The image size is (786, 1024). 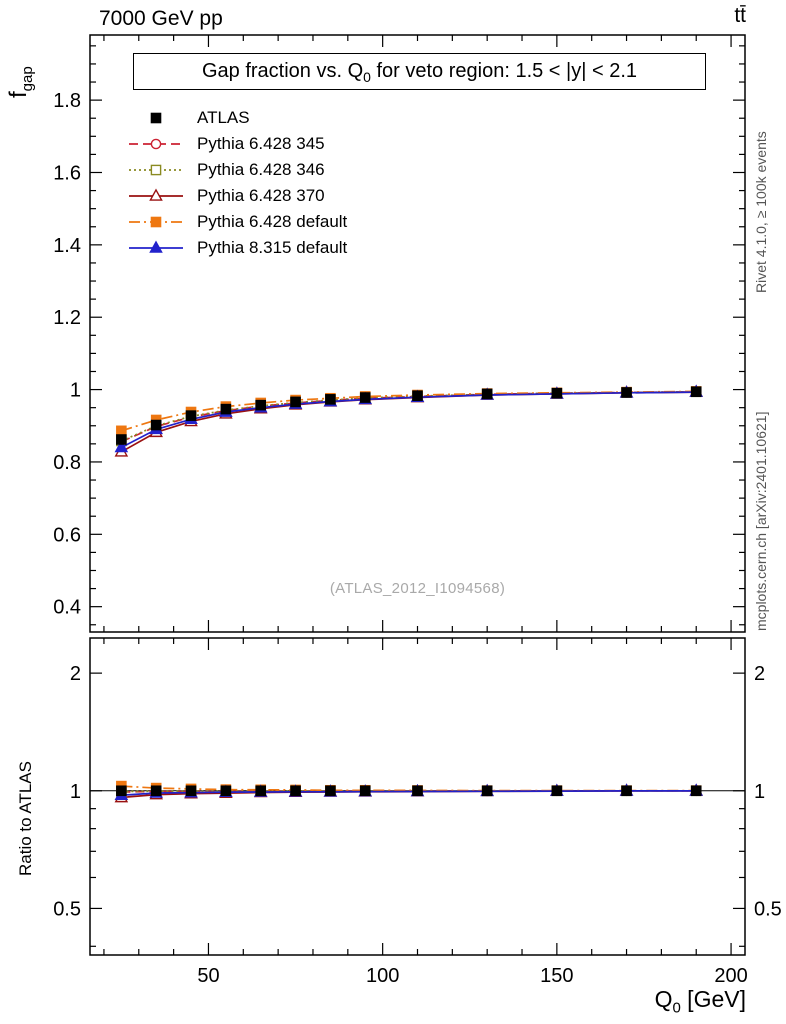 I want to click on legend-label: Pythia 6.428 370, so click(x=261, y=195).